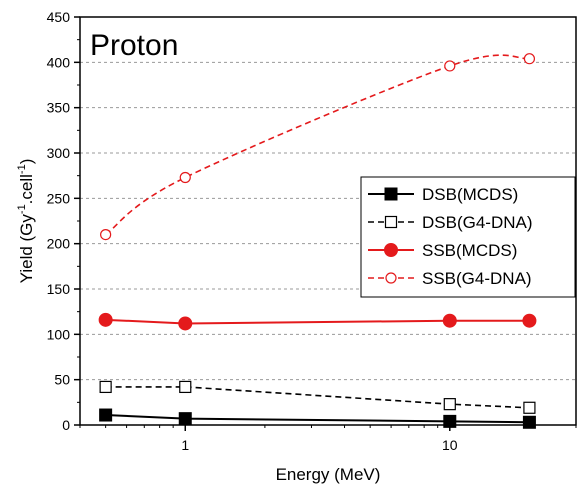 Image resolution: width=579 pixels, height=486 pixels. What do you see at coordinates (134, 45) in the screenshot?
I see `chart-title: Proton` at bounding box center [134, 45].